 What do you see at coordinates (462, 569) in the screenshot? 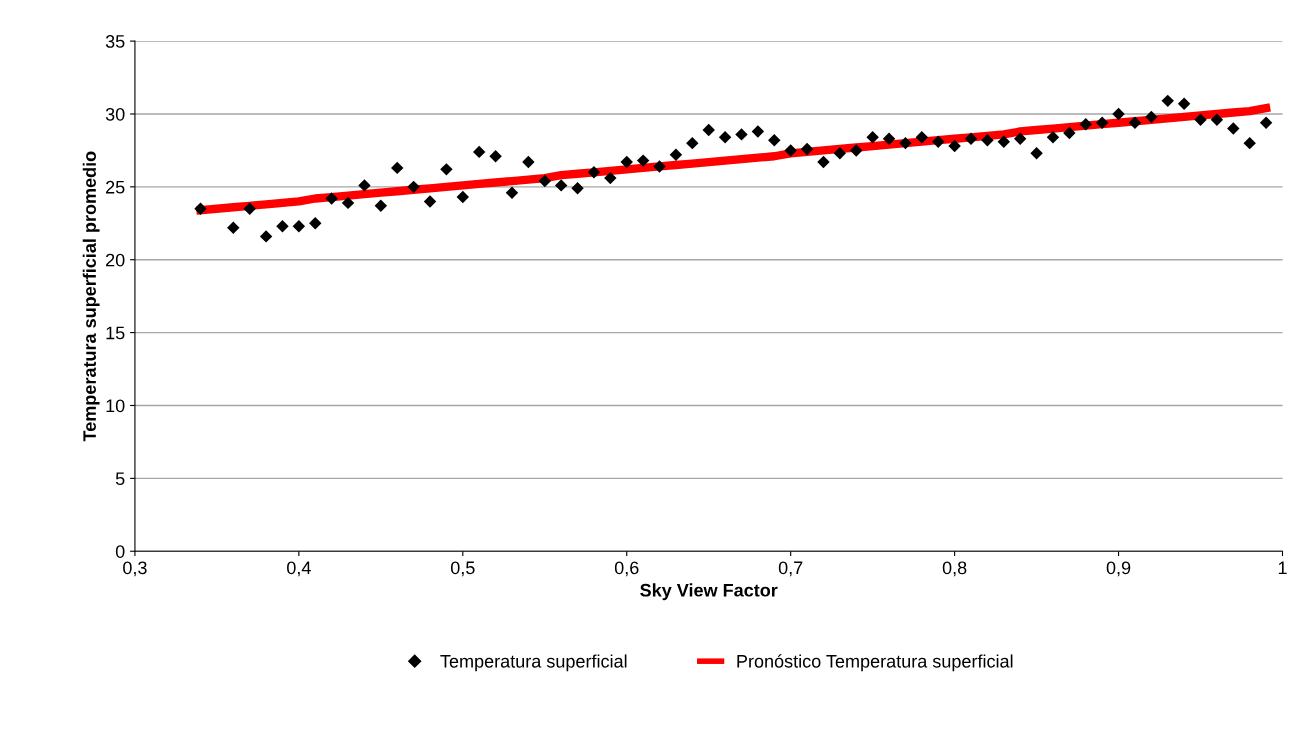
I see `x-tick-label: 0,5` at bounding box center [462, 569].